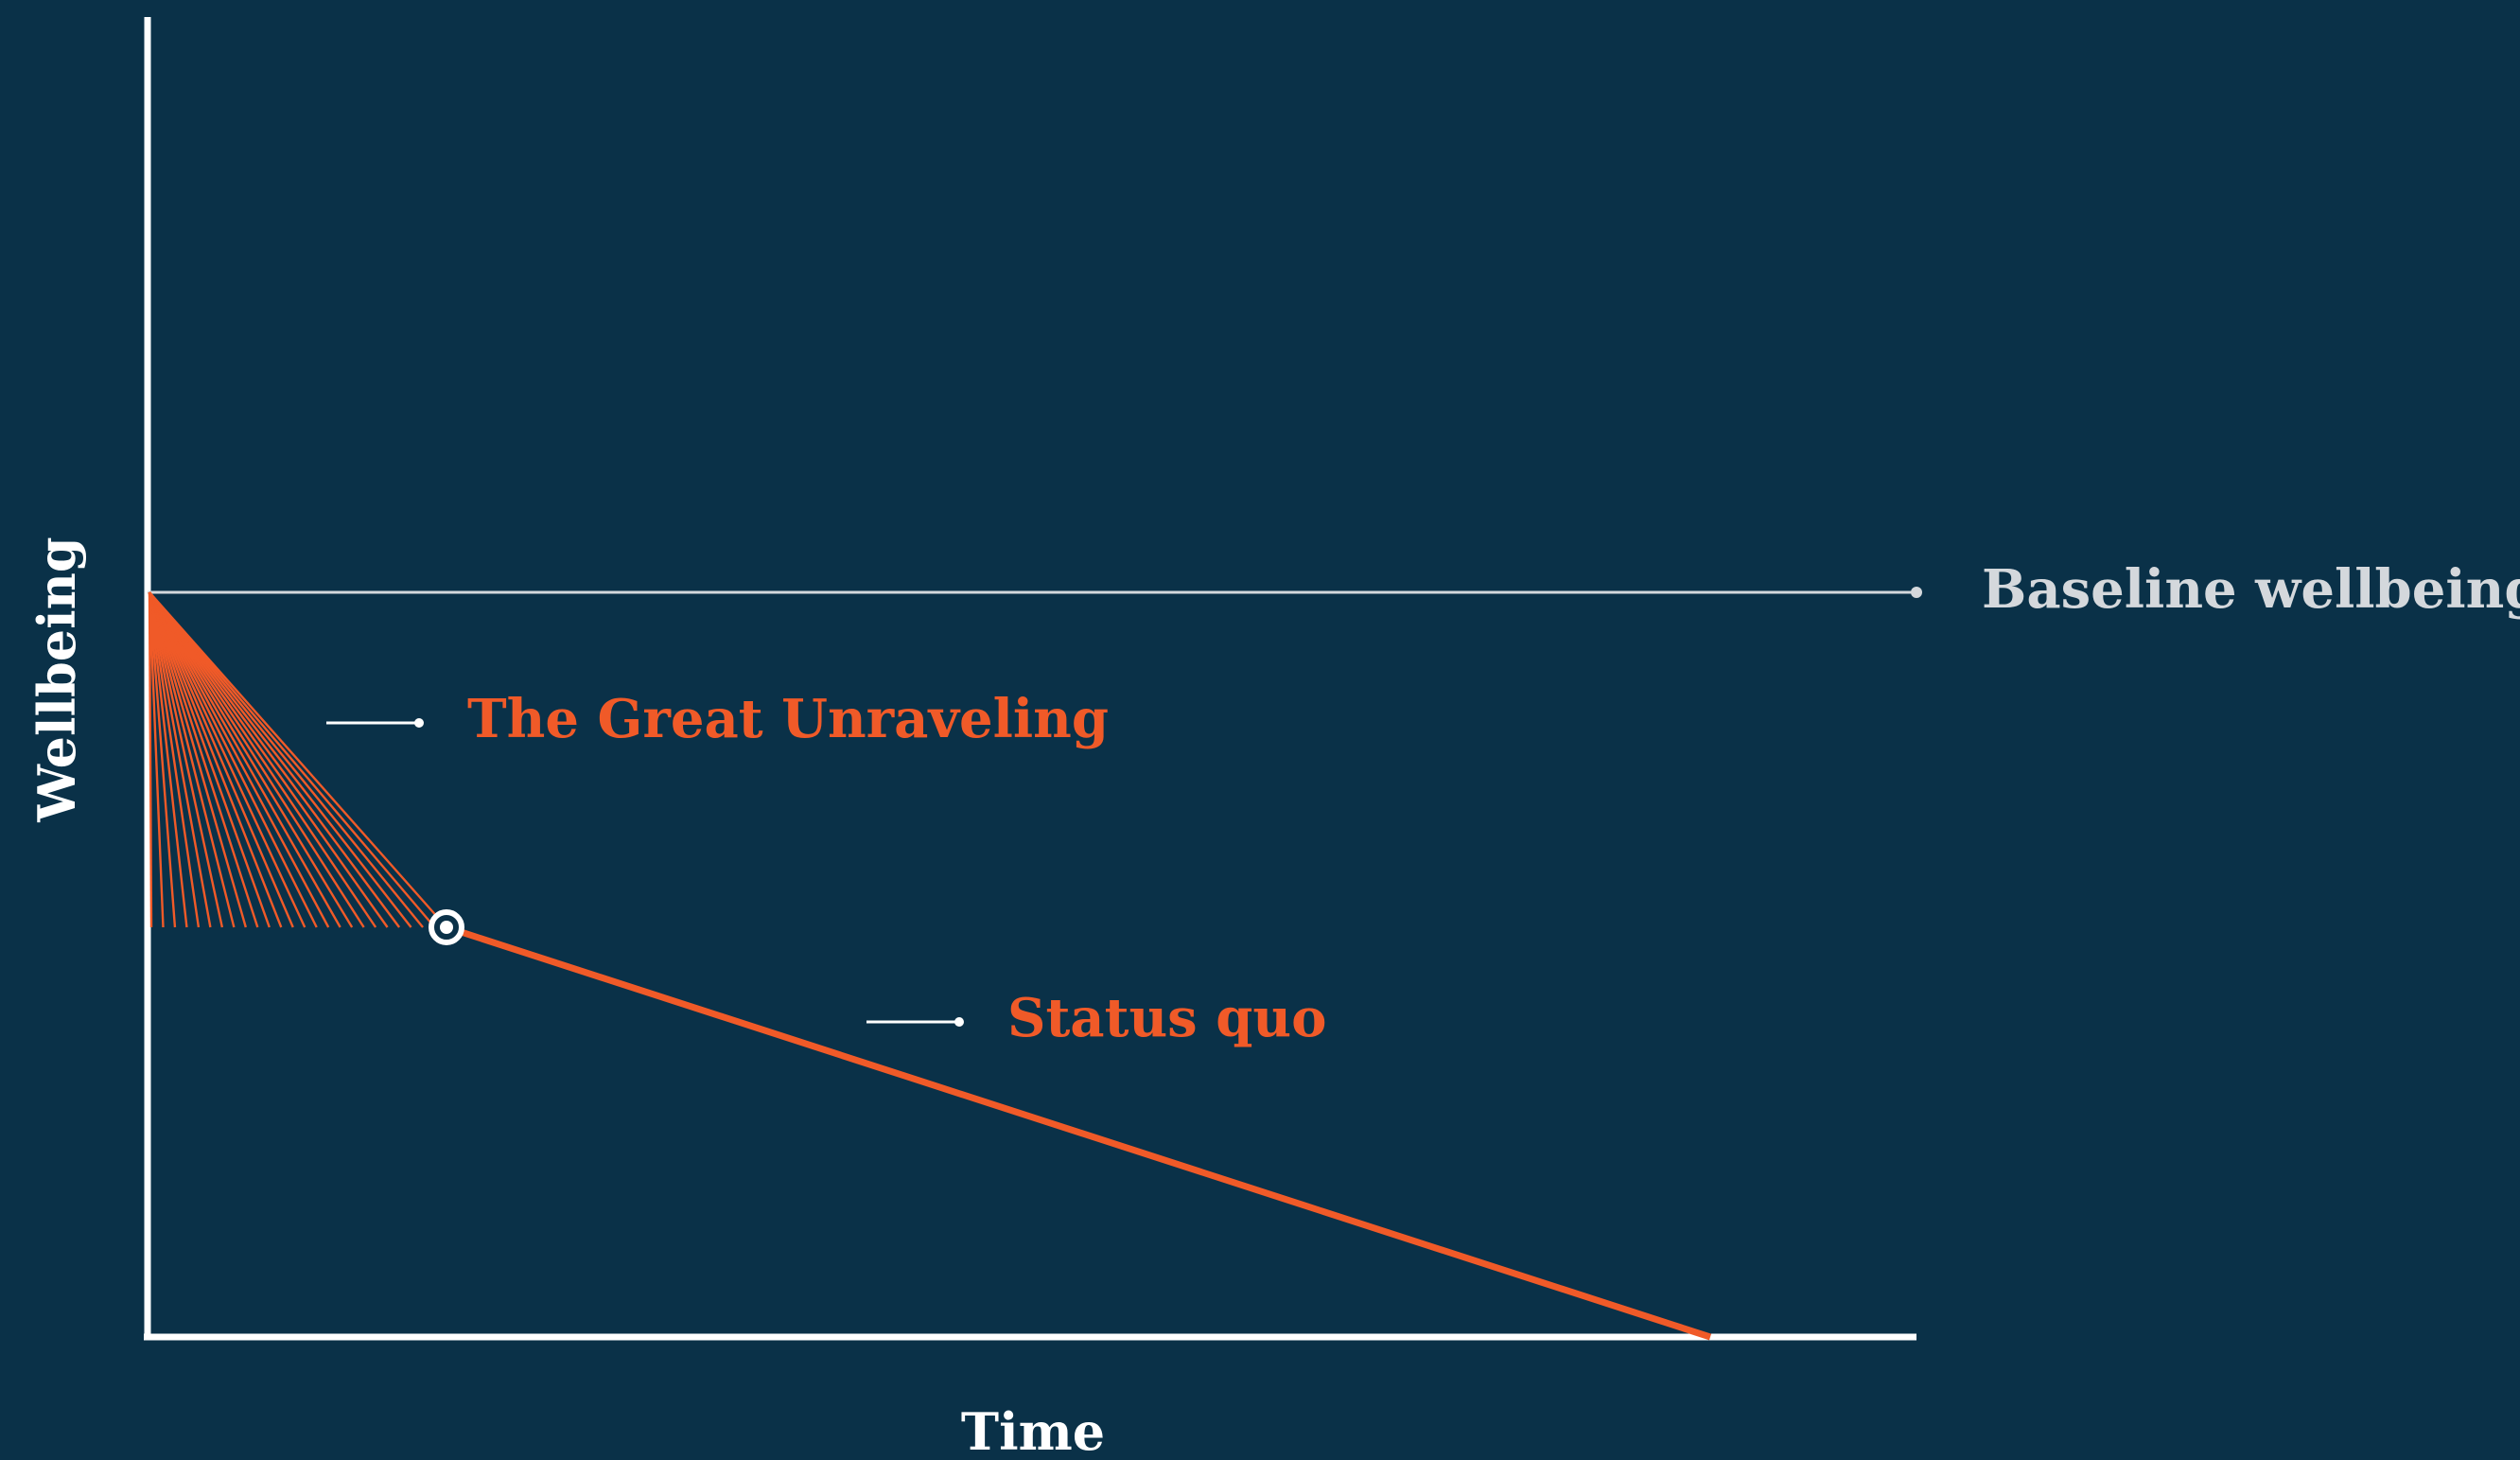  What do you see at coordinates (1033, 1431) in the screenshot?
I see `x-axis-label: Time` at bounding box center [1033, 1431].